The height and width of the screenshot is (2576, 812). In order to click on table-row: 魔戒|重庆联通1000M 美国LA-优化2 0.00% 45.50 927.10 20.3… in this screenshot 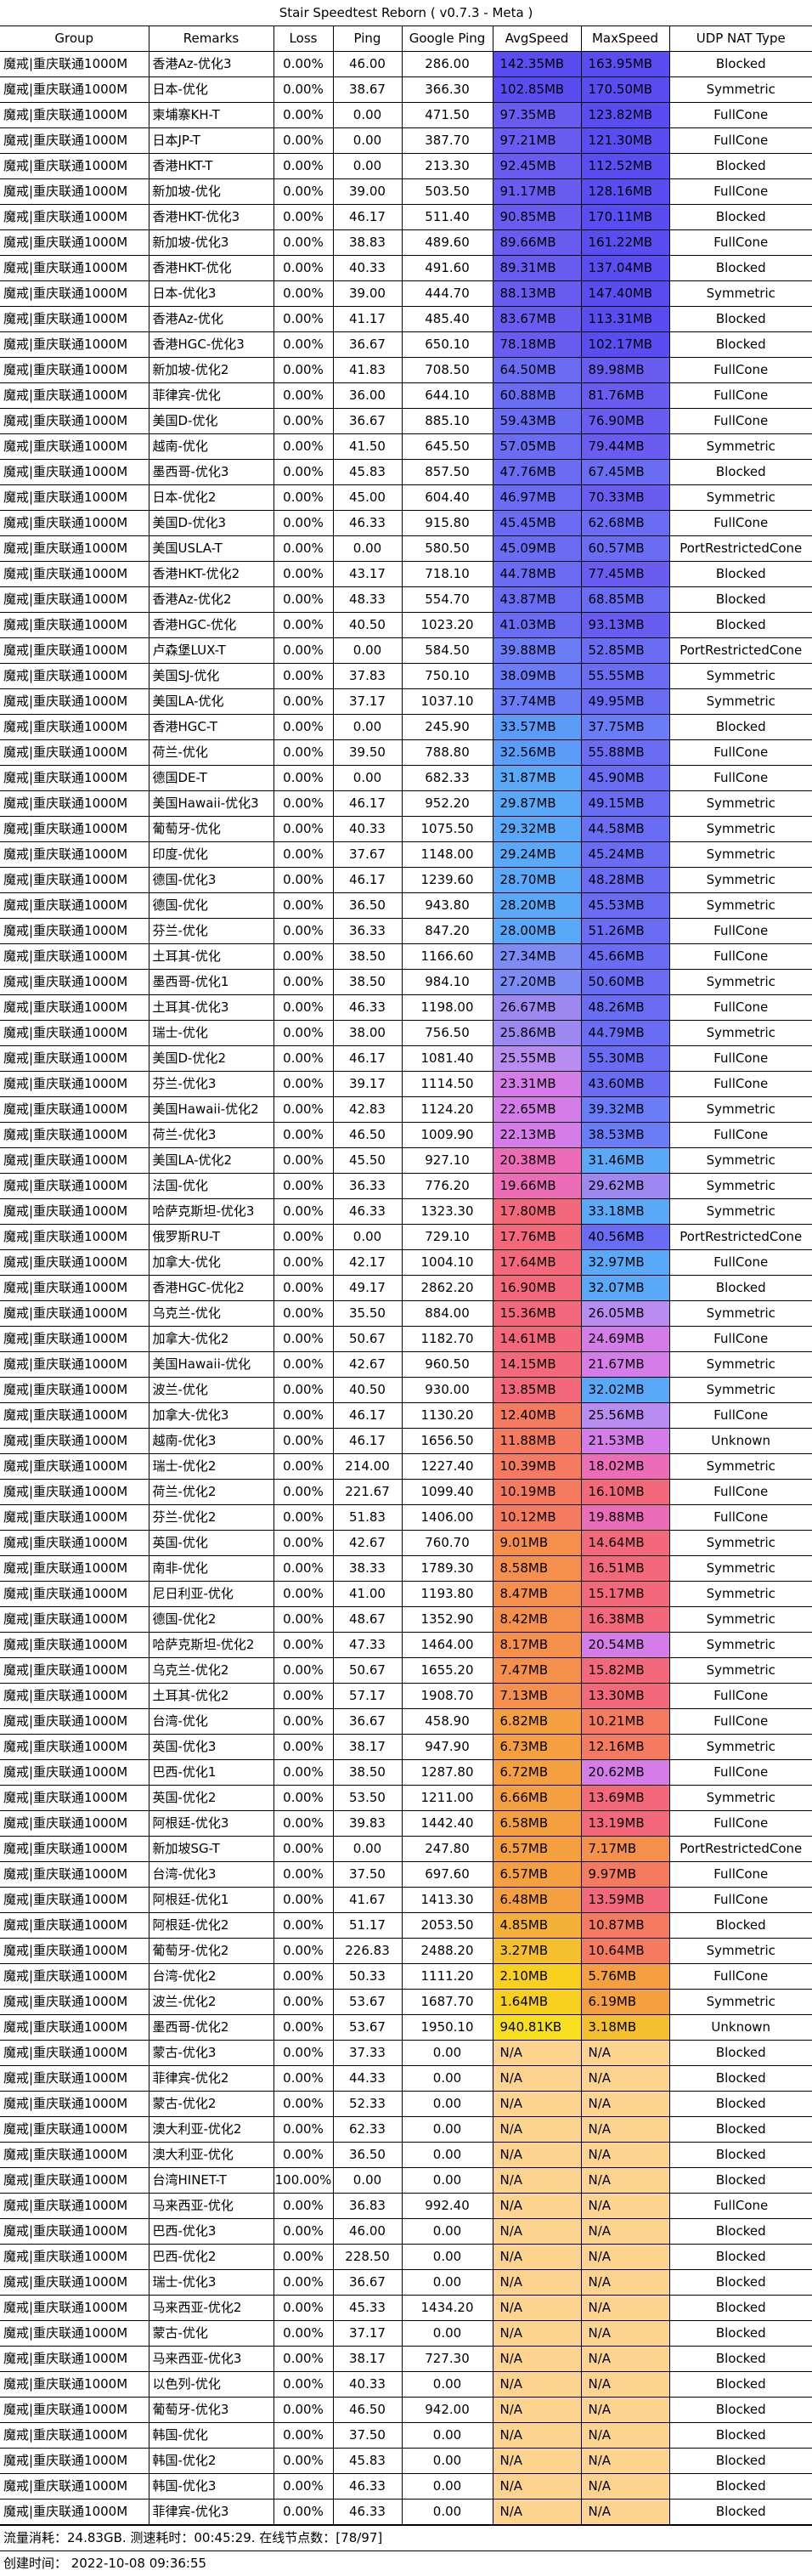, I will do `click(406, 1160)`.